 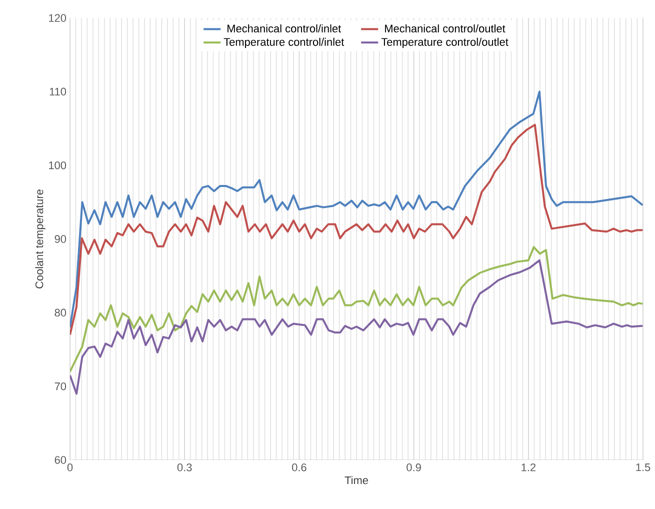 What do you see at coordinates (60, 460) in the screenshot?
I see `y-tick-label: 60` at bounding box center [60, 460].